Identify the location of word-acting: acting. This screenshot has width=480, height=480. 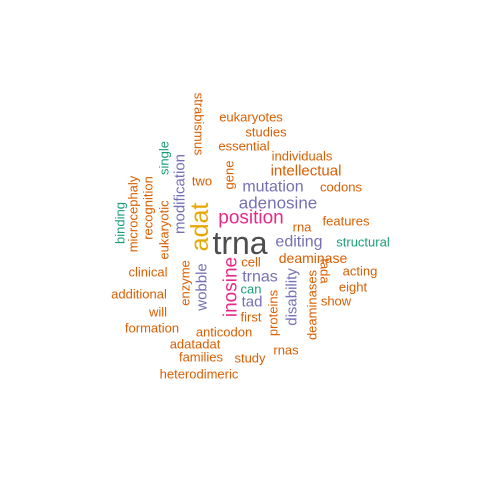
(360, 271).